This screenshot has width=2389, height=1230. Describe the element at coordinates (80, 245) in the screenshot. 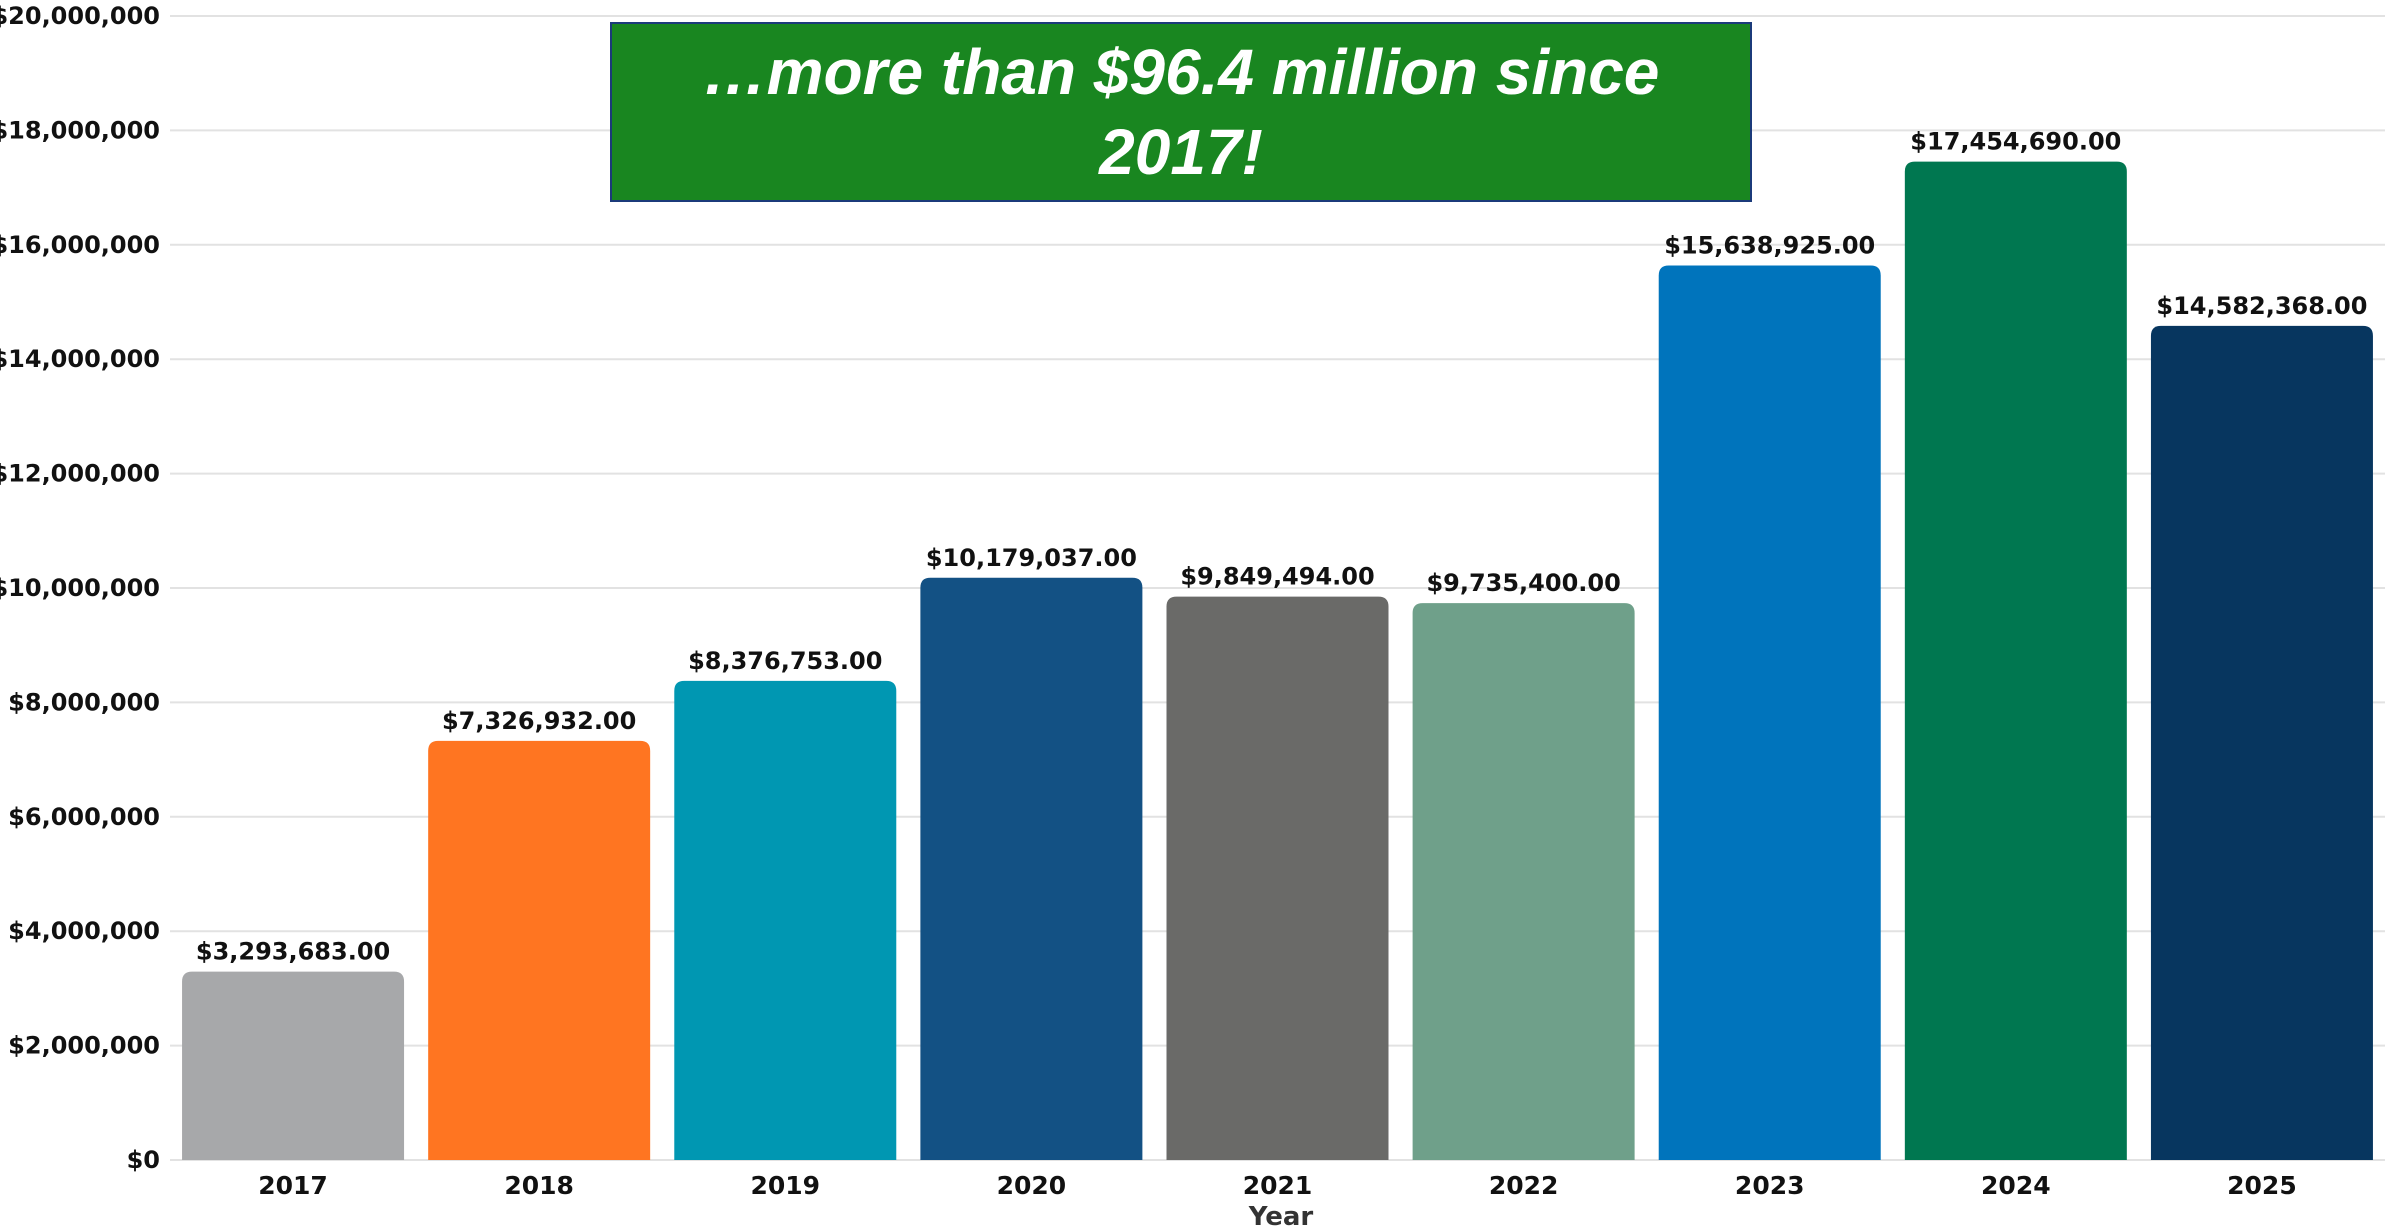

I see `y-tick-label: $16,000,000` at that location.